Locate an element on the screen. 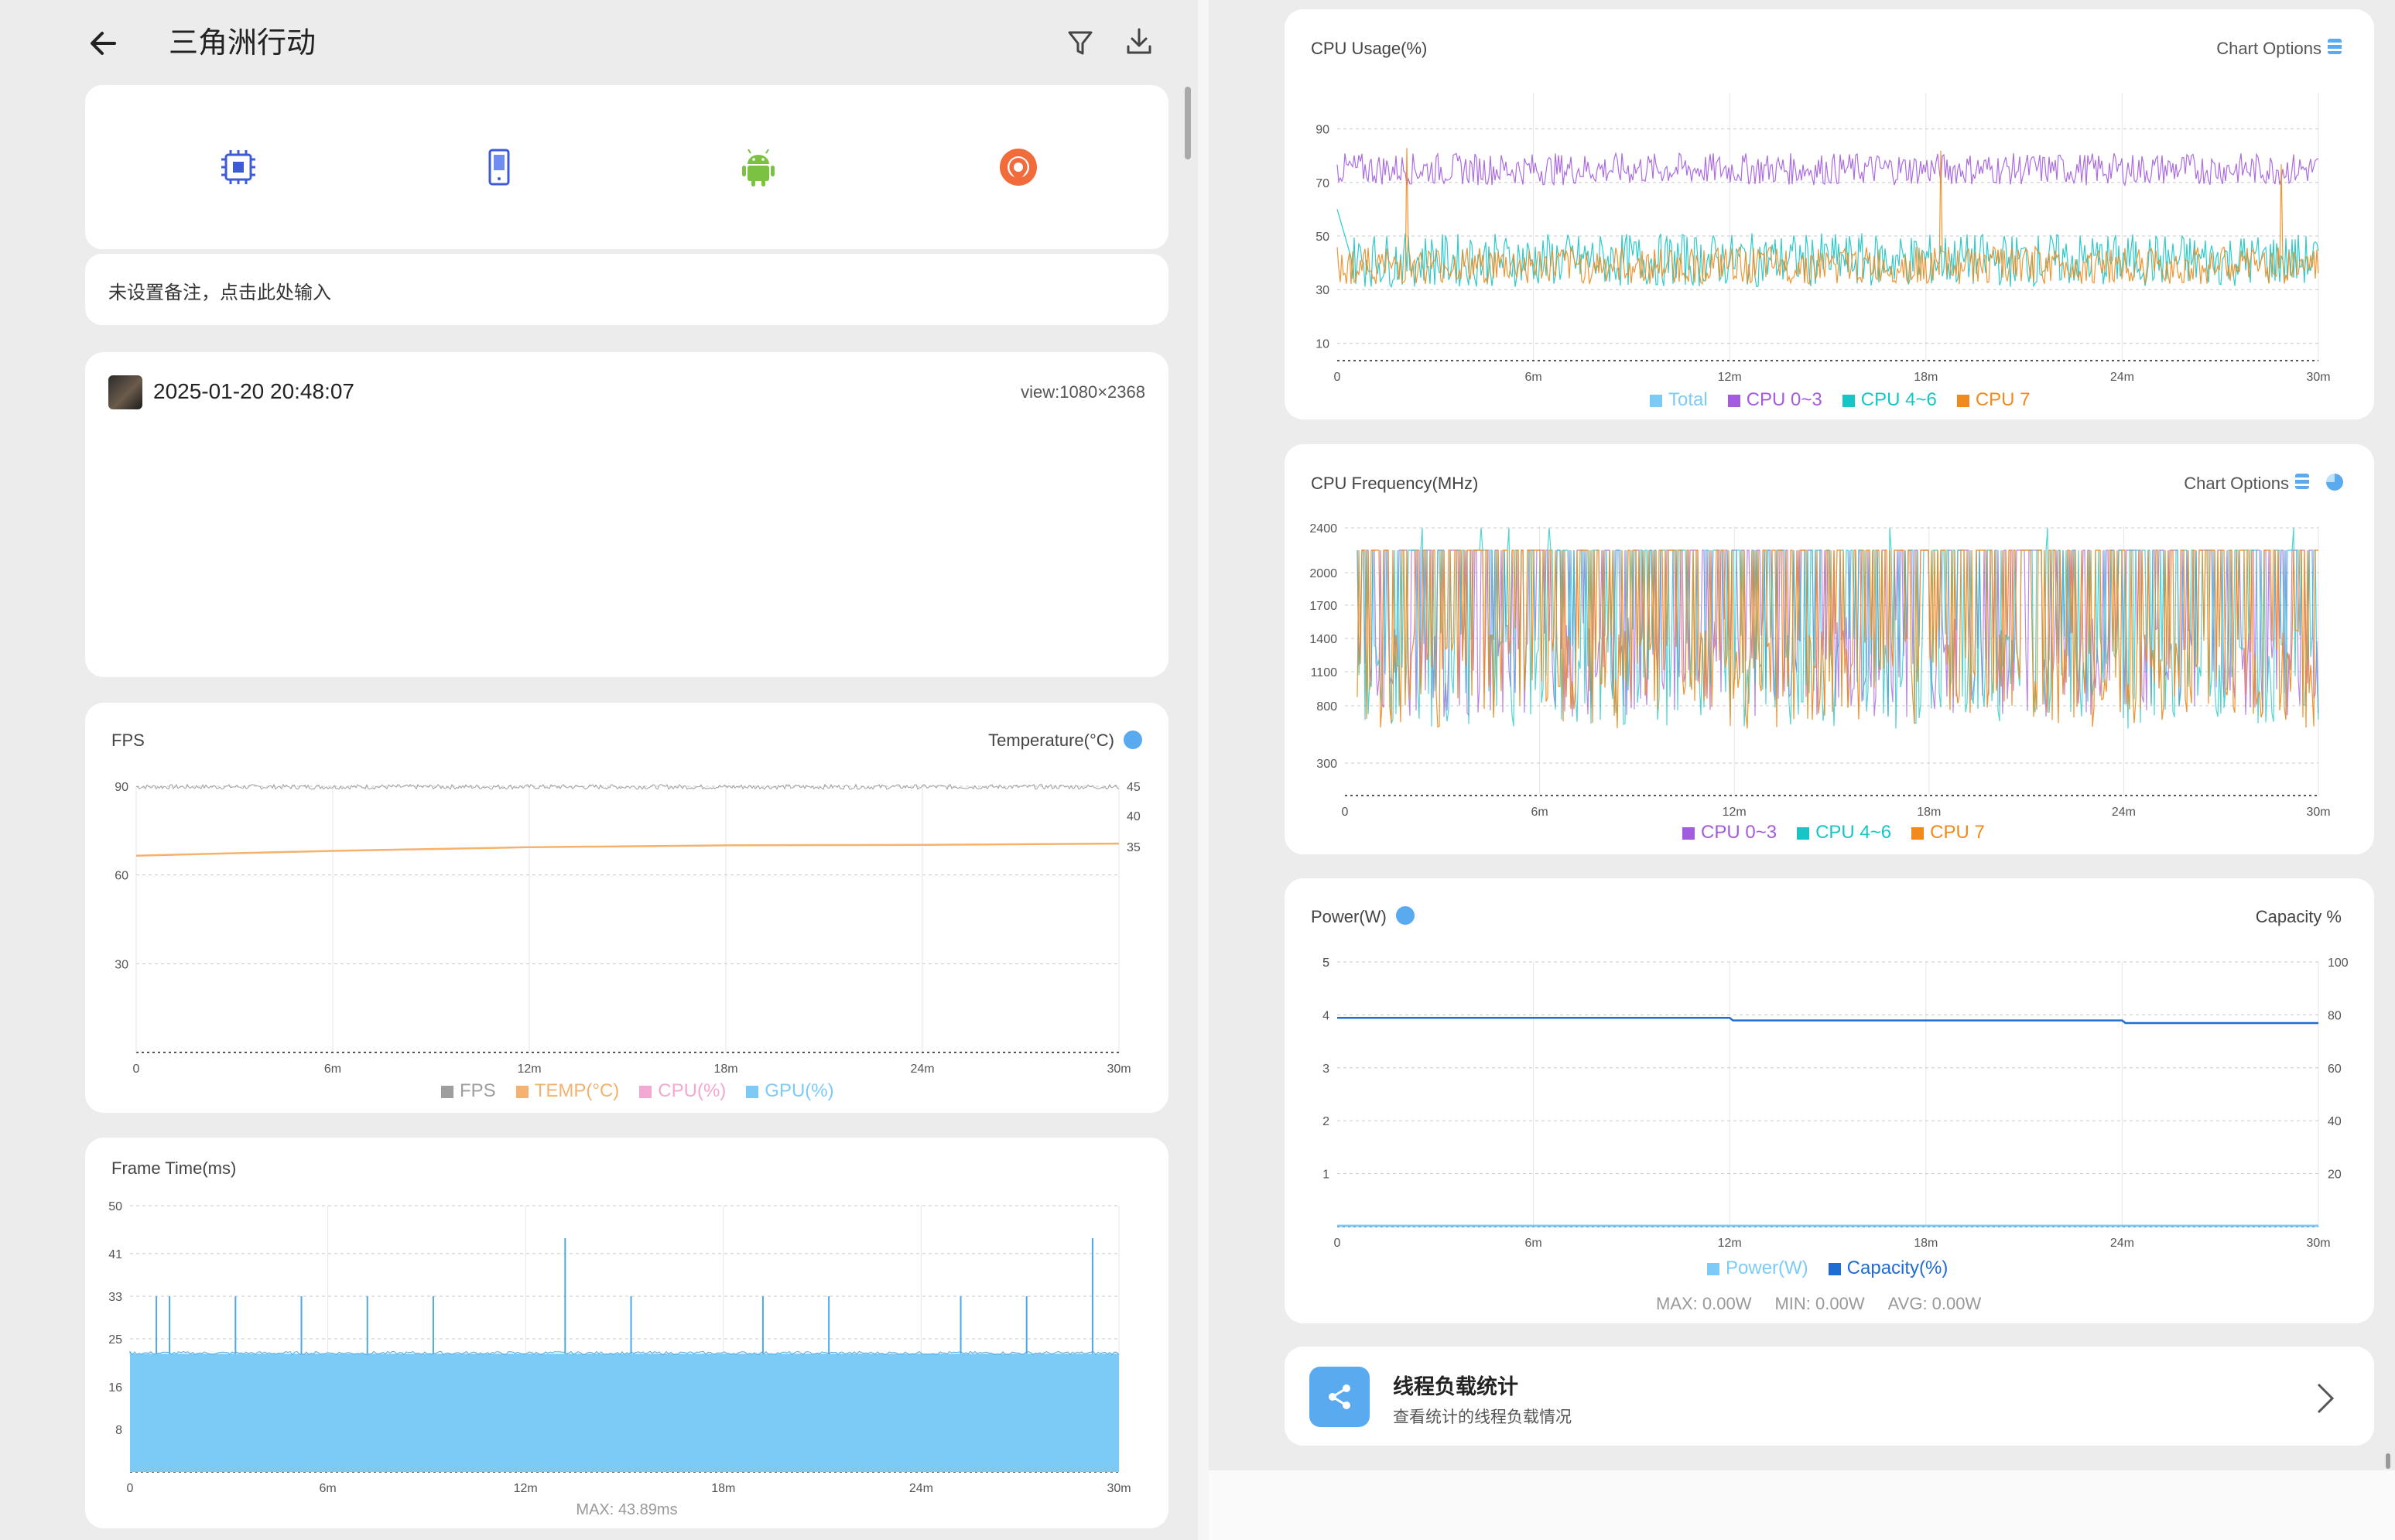 The width and height of the screenshot is (2395, 1540). y-tick-label: 2 is located at coordinates (1326, 1121).